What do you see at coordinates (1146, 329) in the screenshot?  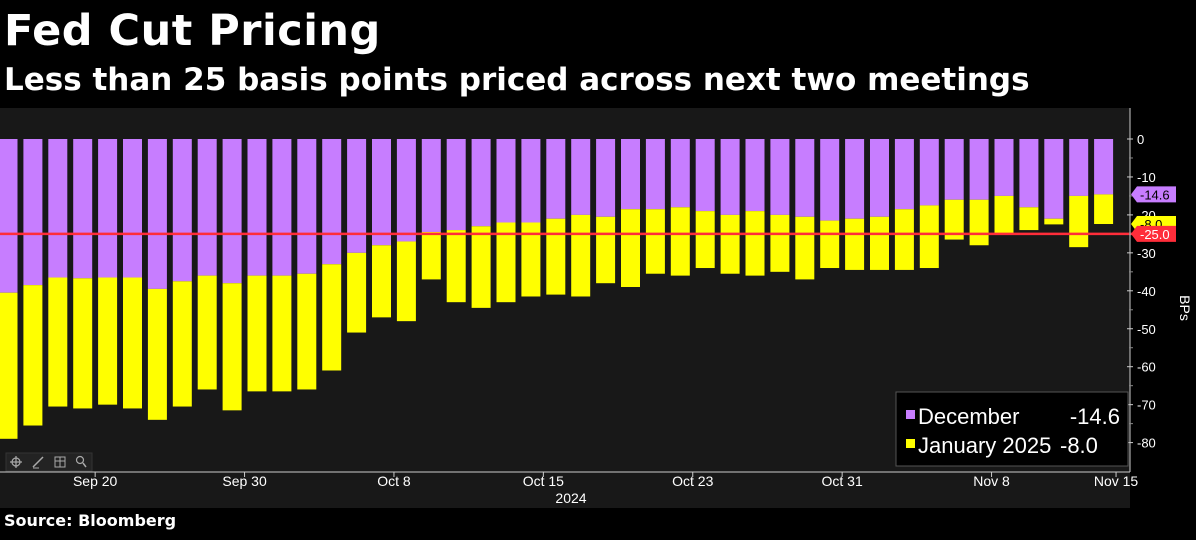 I see `y-tick-label: -50` at bounding box center [1146, 329].